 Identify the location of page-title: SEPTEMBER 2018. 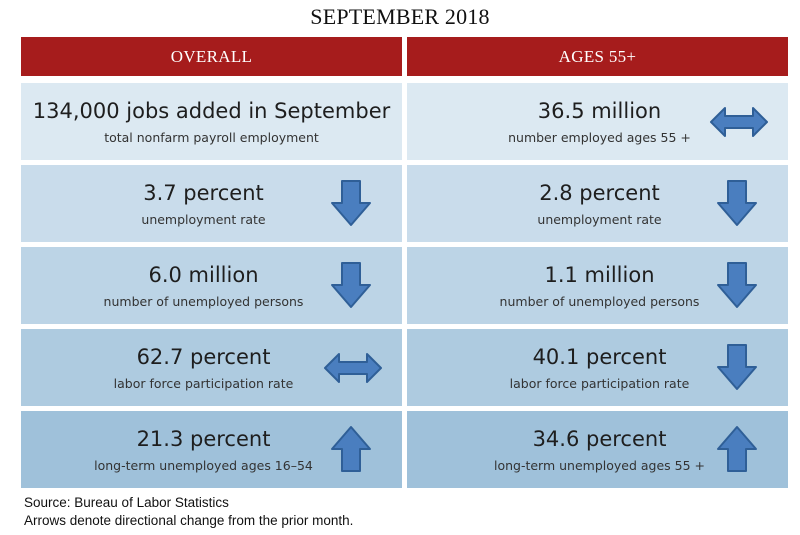
(400, 16).